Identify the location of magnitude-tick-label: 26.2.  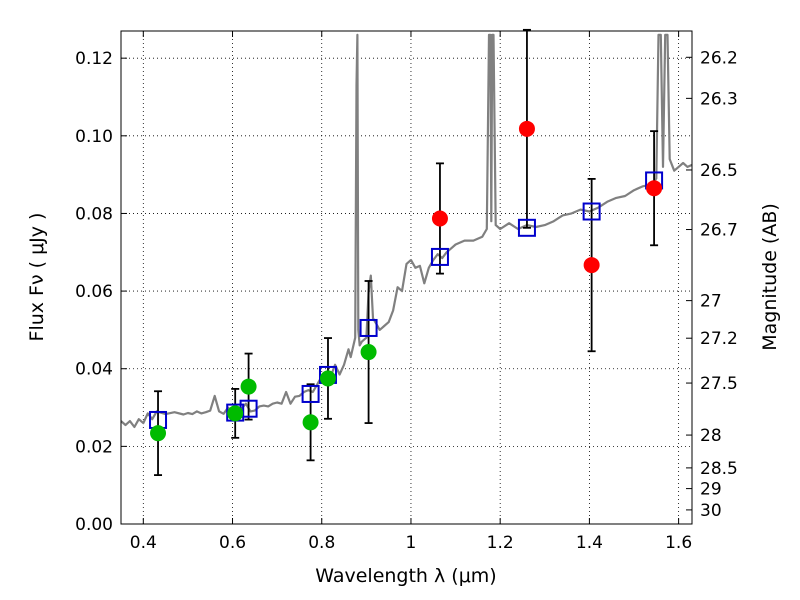
(719, 58).